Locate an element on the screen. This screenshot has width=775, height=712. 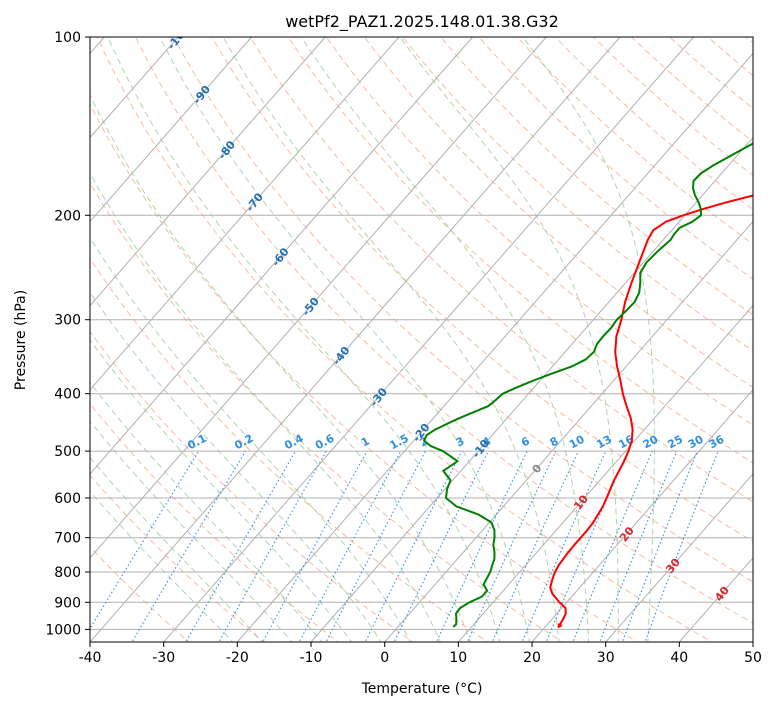
y-tick-label: 700 is located at coordinates (67, 539).